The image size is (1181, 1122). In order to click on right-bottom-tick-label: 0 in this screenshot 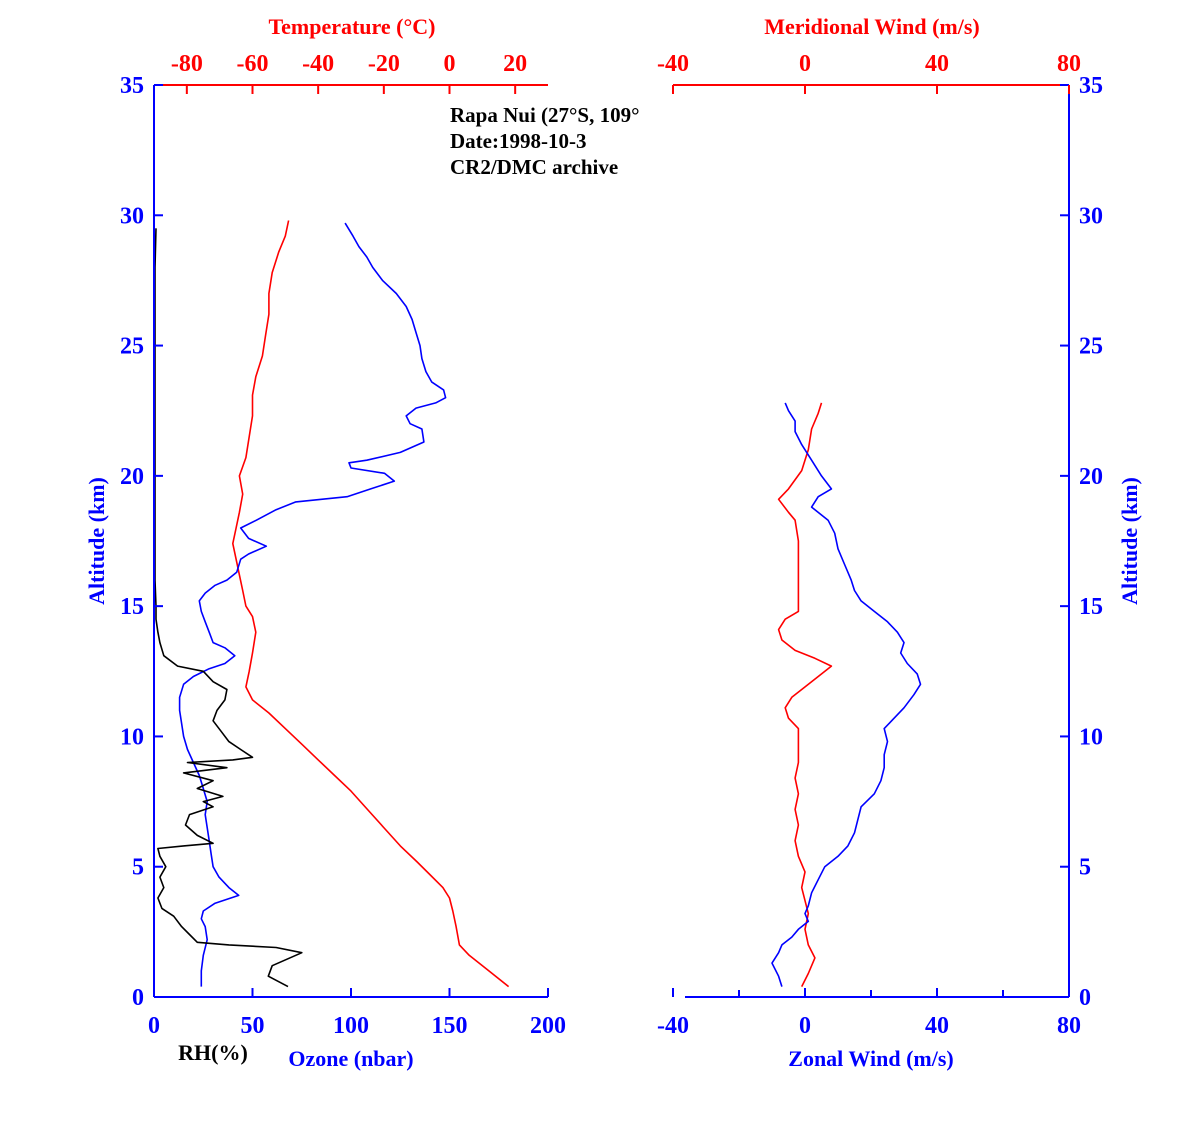, I will do `click(805, 1026)`.